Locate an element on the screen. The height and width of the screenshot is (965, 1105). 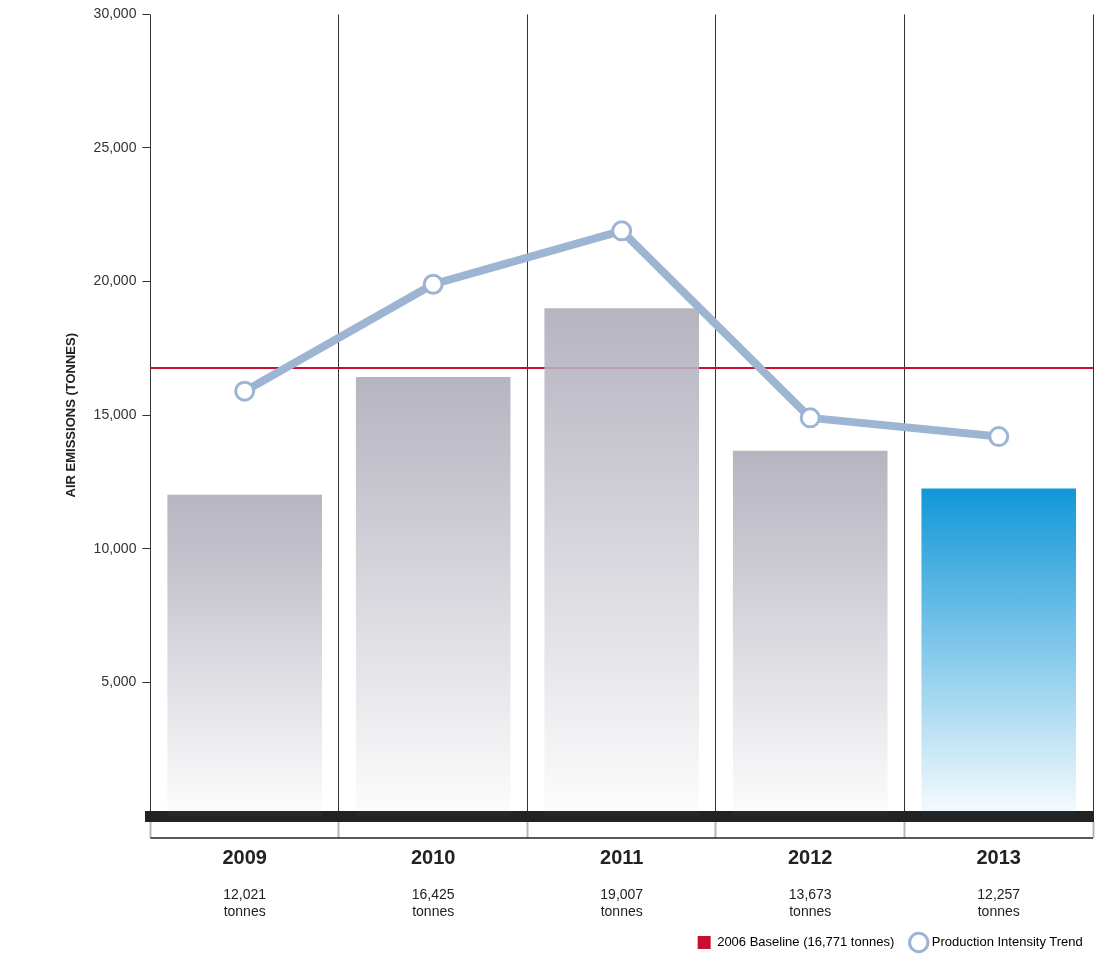
y-tick-label: 25,000 is located at coordinates (115, 146).